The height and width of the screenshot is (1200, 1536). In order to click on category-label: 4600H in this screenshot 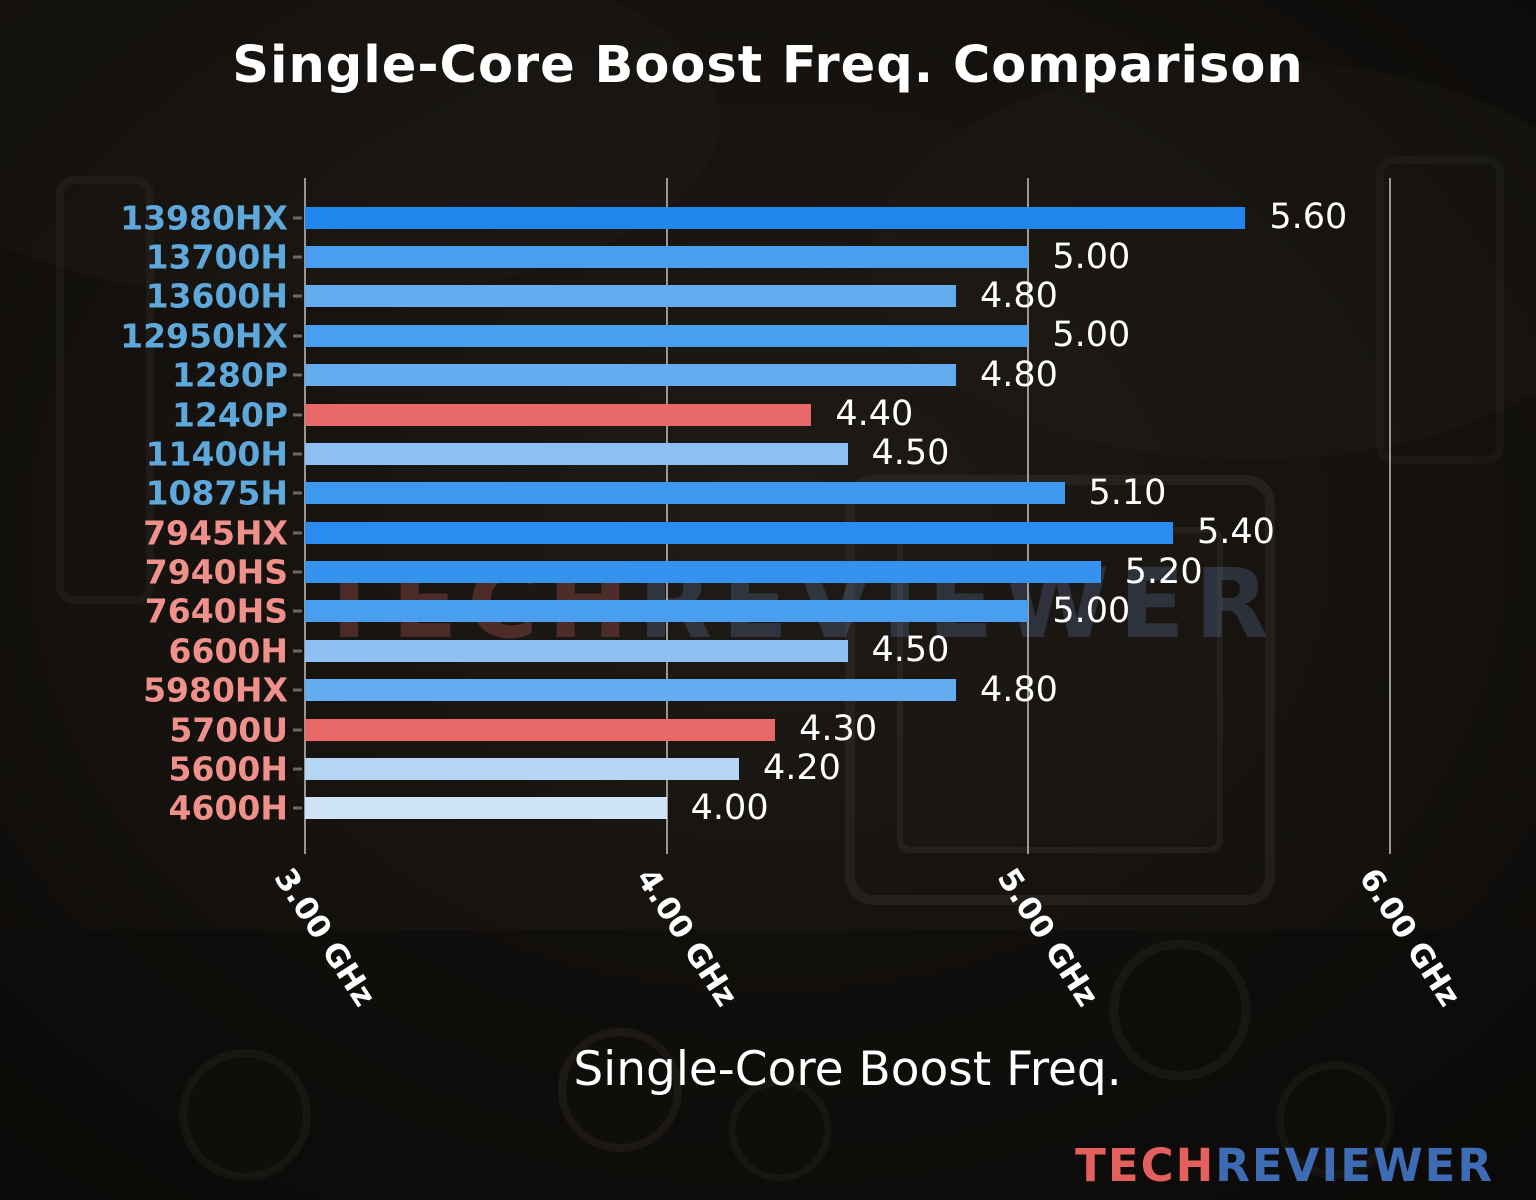, I will do `click(228, 808)`.